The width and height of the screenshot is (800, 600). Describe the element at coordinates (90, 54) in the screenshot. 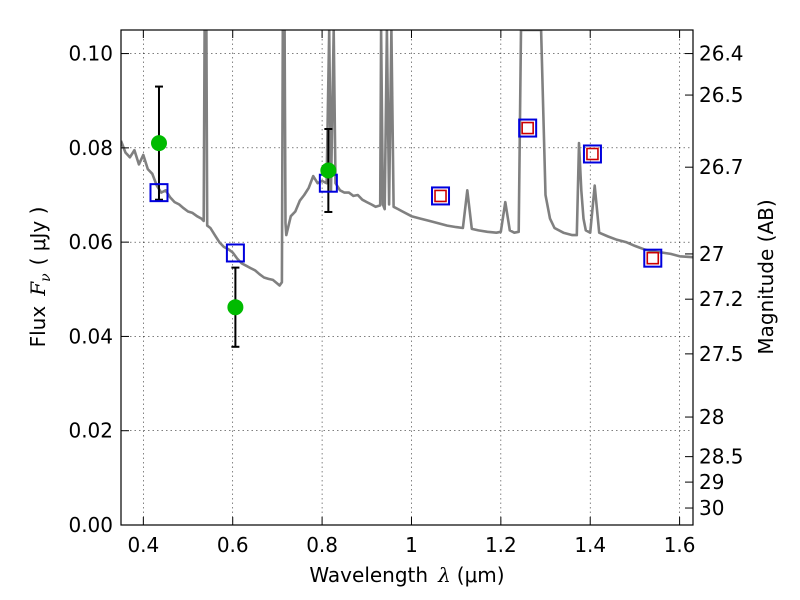

I see `y-tick-label: 0.10` at that location.